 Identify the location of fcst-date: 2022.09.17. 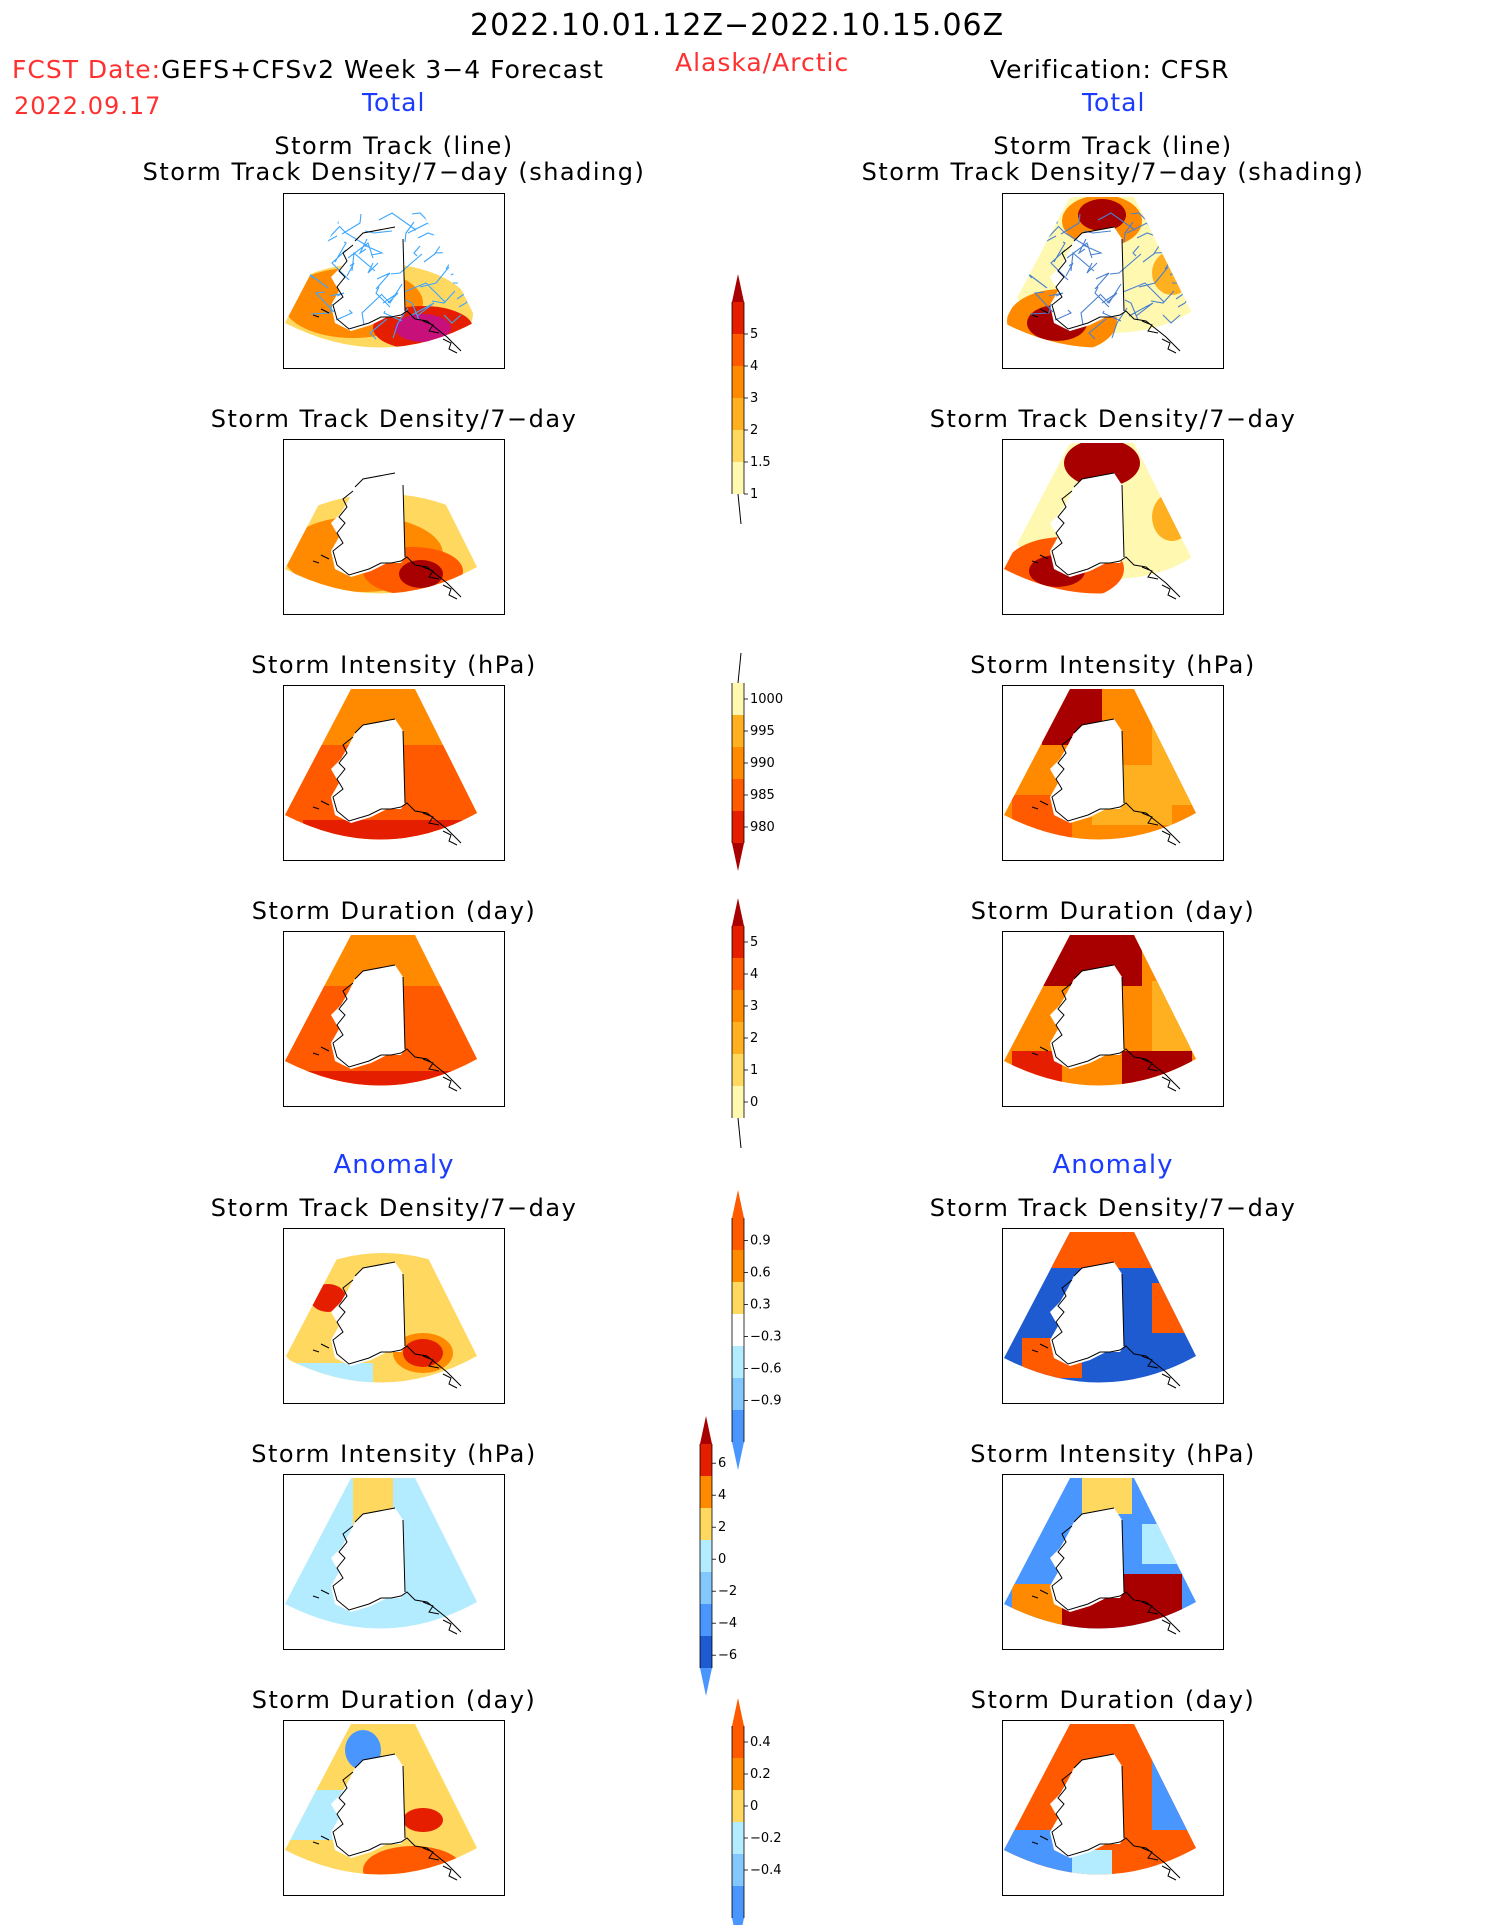
(88, 106).